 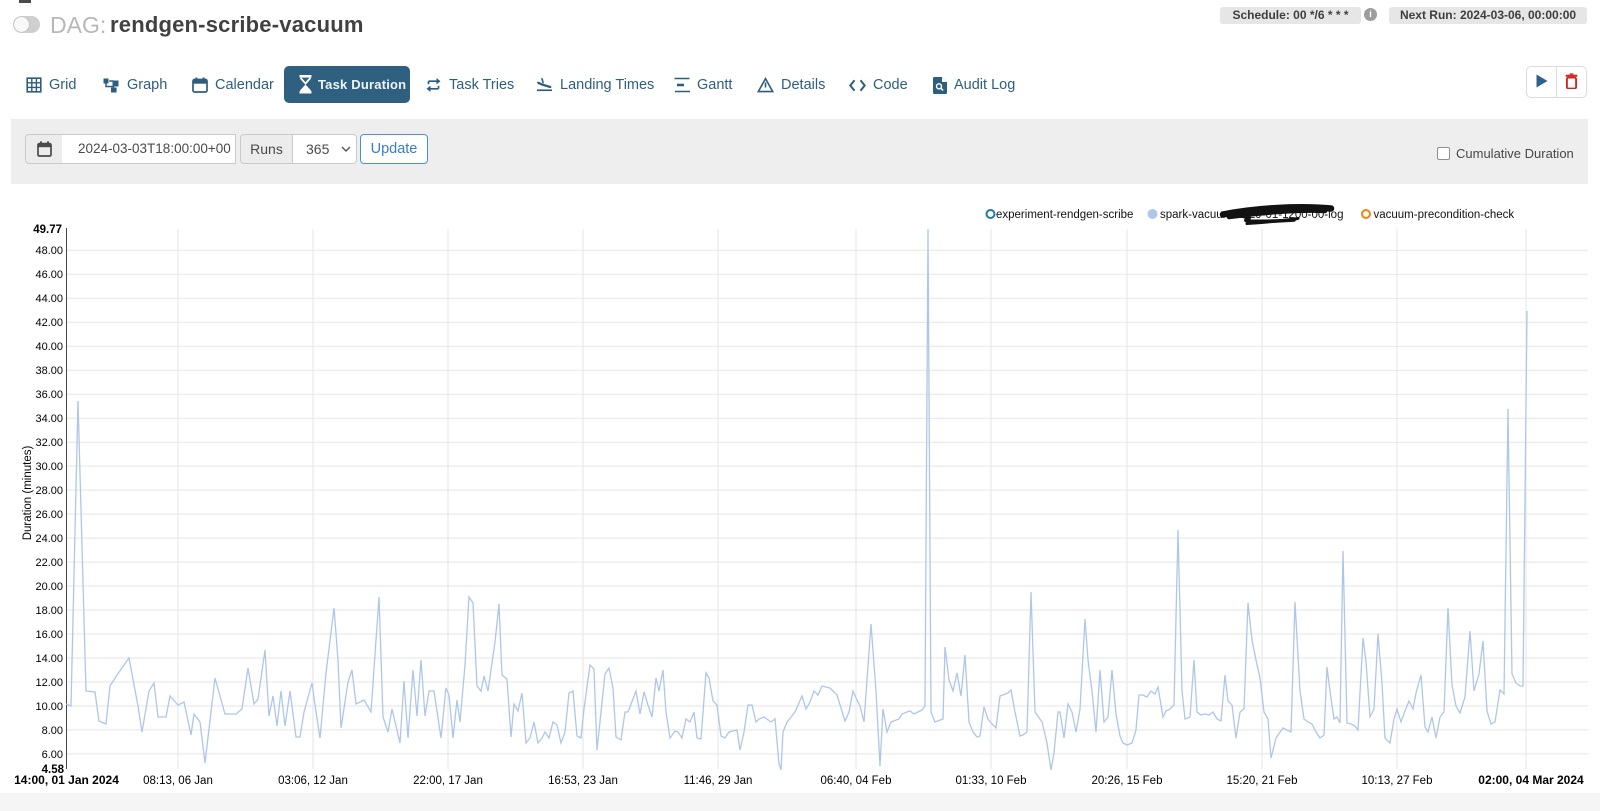 I want to click on svg-text: 46.00, so click(x=49, y=275).